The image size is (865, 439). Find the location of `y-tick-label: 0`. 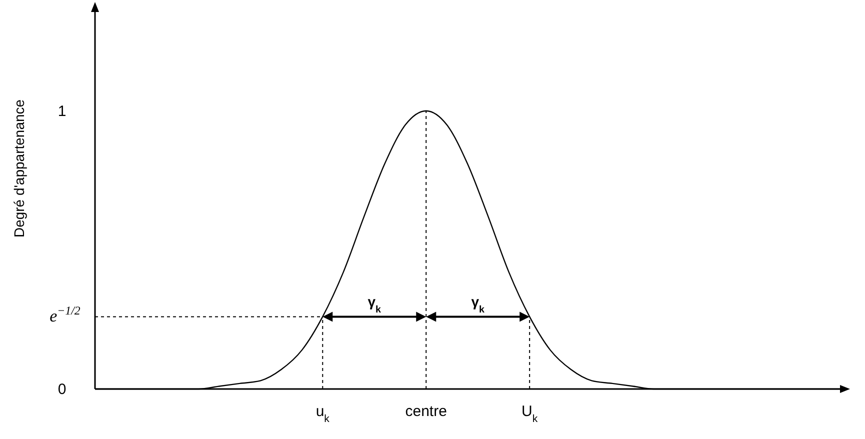

y-tick-label: 0 is located at coordinates (62, 389).